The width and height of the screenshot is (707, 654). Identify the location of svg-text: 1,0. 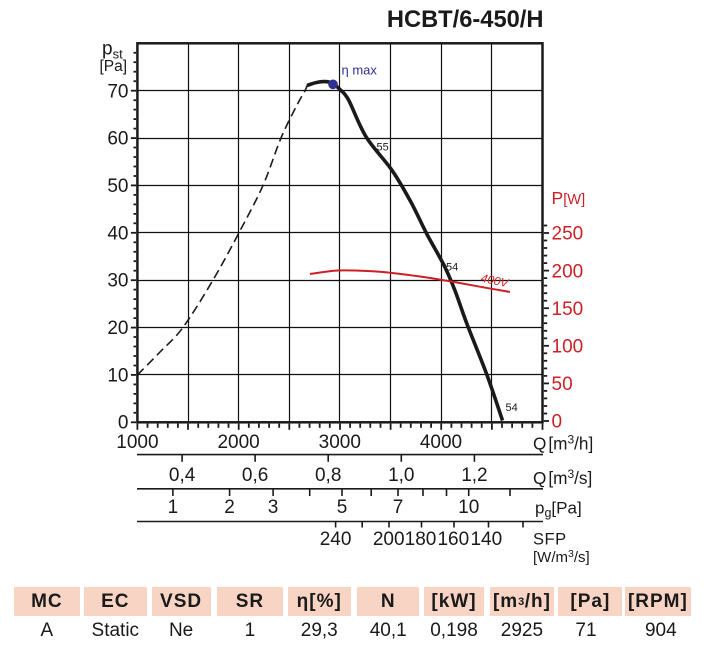
(401, 475).